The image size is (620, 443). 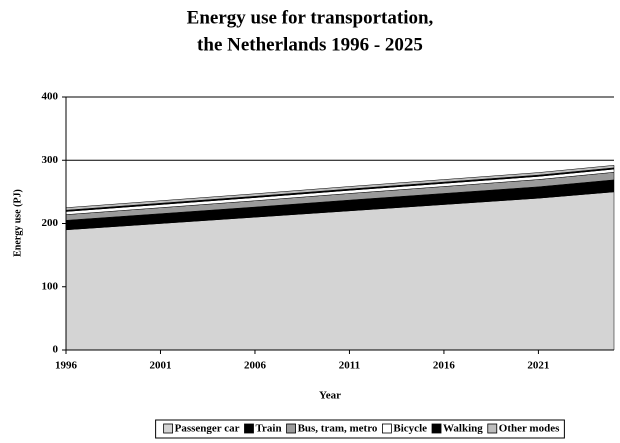 I want to click on y-tick-label: 300, so click(x=50, y=160).